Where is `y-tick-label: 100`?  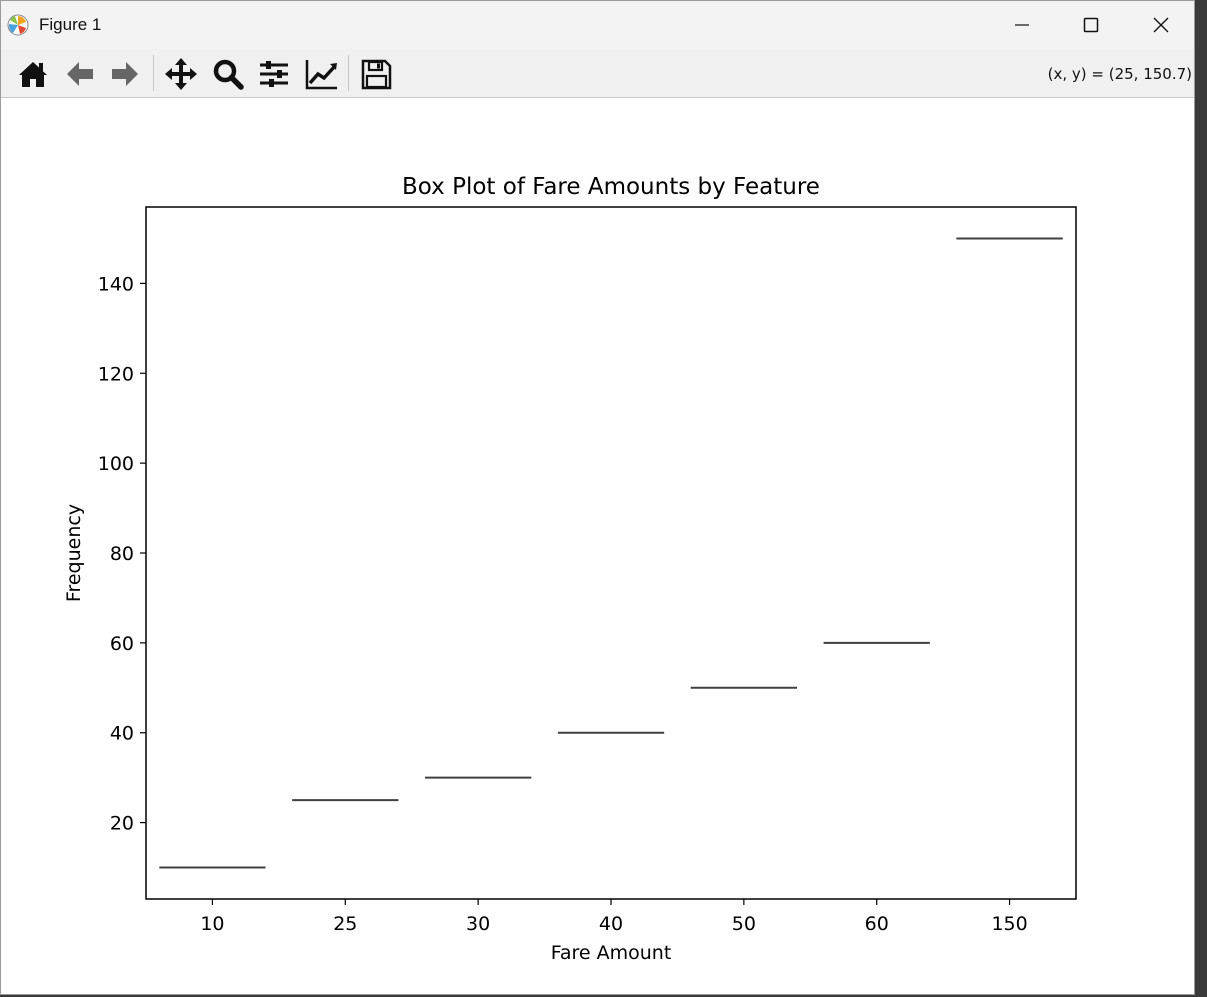 y-tick-label: 100 is located at coordinates (116, 464).